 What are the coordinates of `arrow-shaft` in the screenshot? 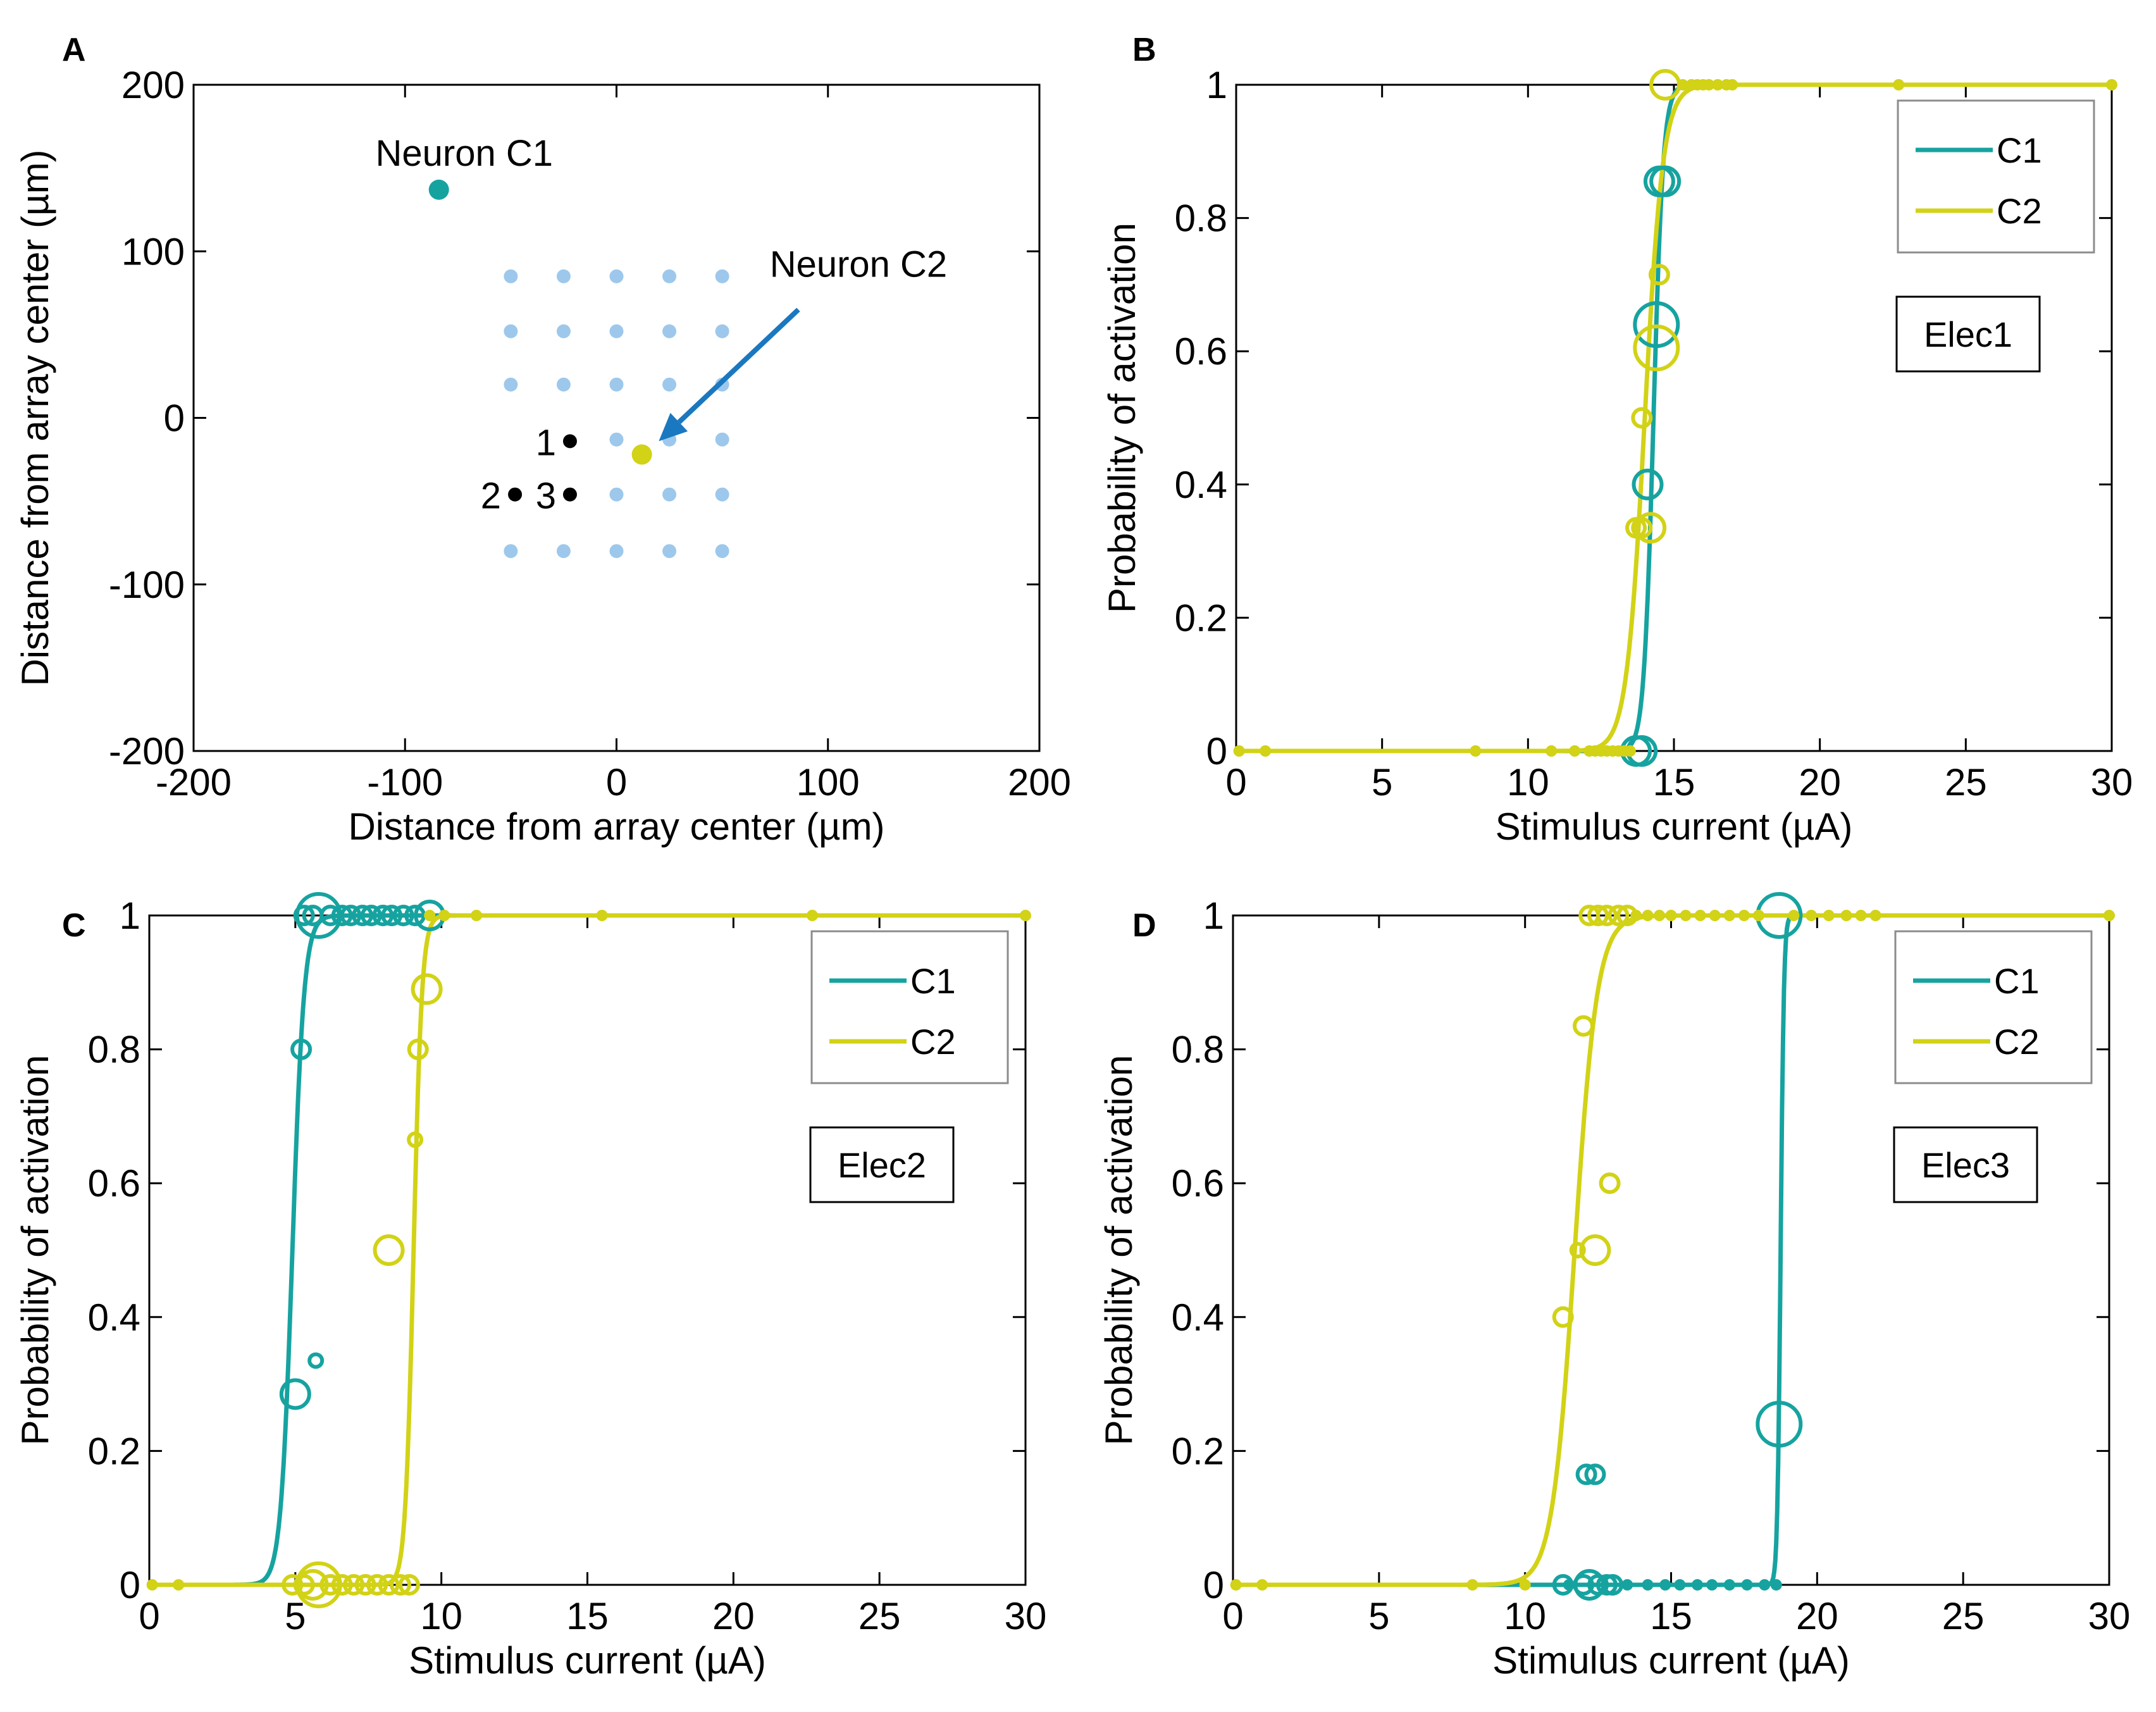 It's located at (738, 366).